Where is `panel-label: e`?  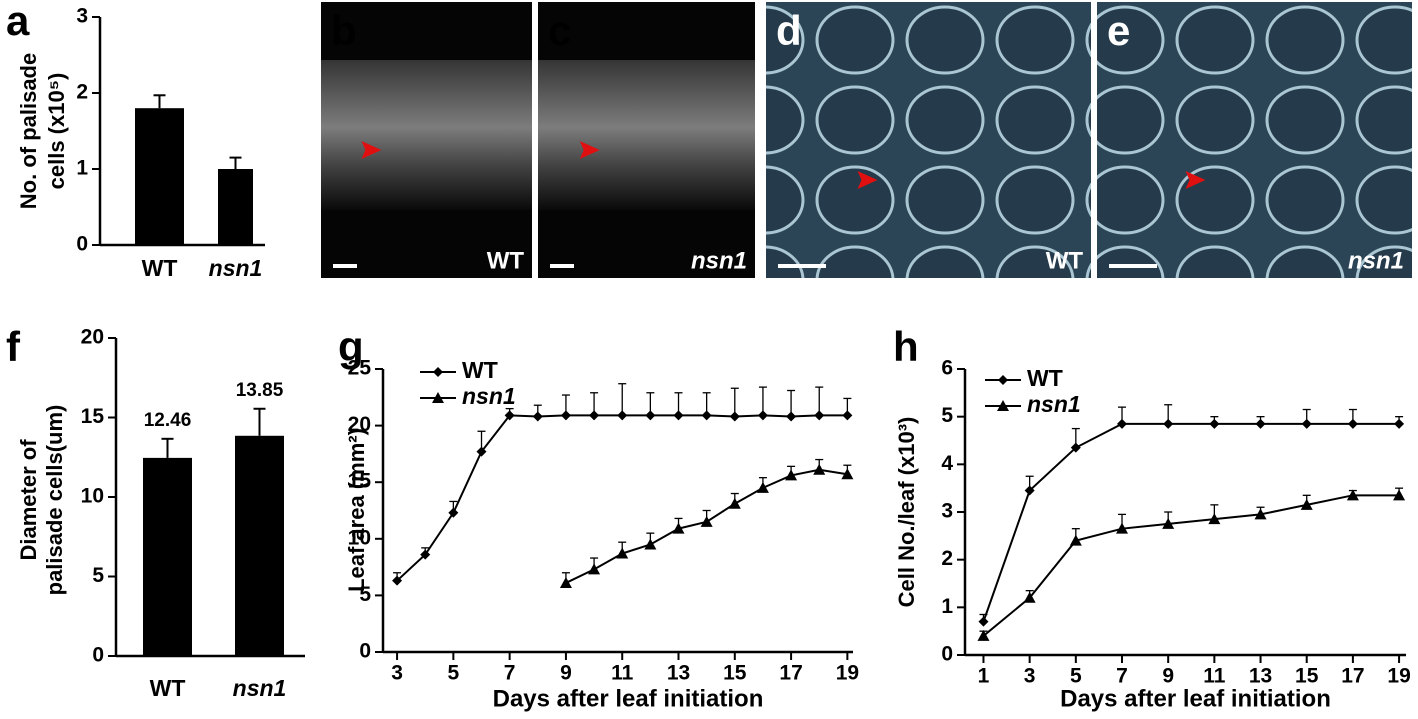
panel-label: e is located at coordinates (1118, 30).